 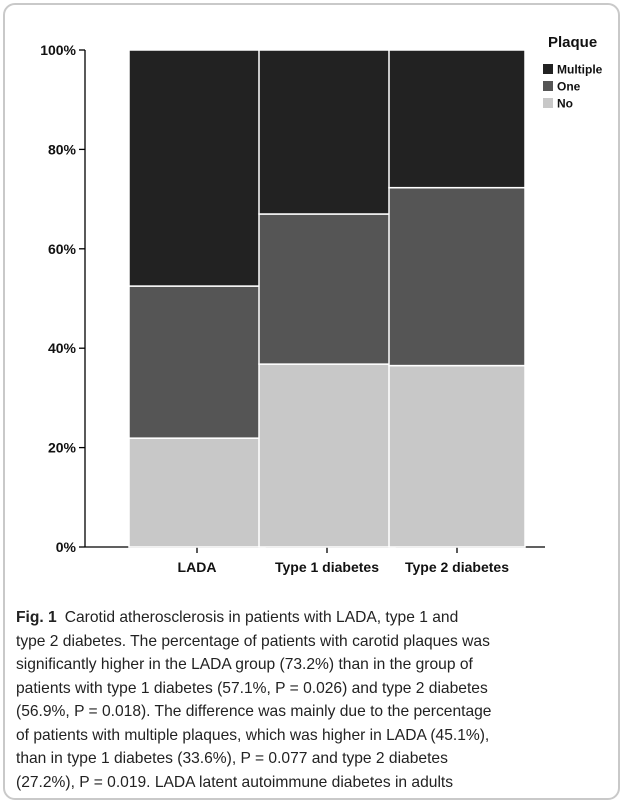 What do you see at coordinates (62, 249) in the screenshot?
I see `y-tick-label: 60%` at bounding box center [62, 249].